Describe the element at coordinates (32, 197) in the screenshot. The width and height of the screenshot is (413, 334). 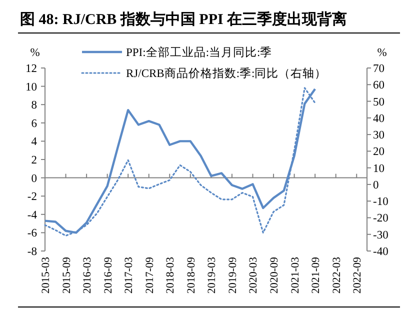
I see `y-tick-label: -2` at that location.